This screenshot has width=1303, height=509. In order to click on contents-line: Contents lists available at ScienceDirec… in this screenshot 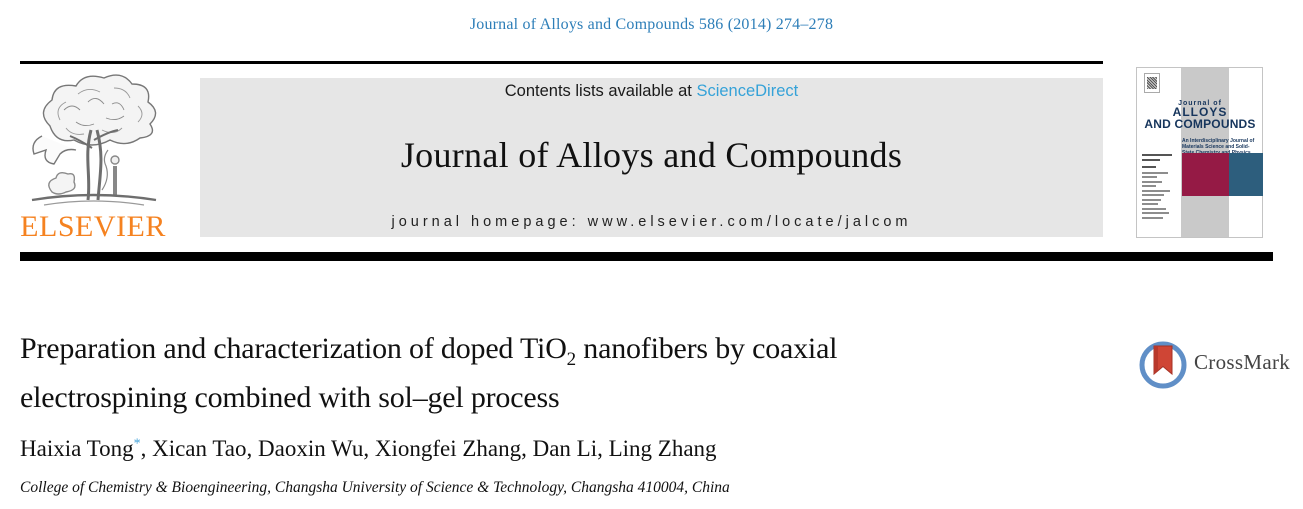, I will do `click(651, 91)`.